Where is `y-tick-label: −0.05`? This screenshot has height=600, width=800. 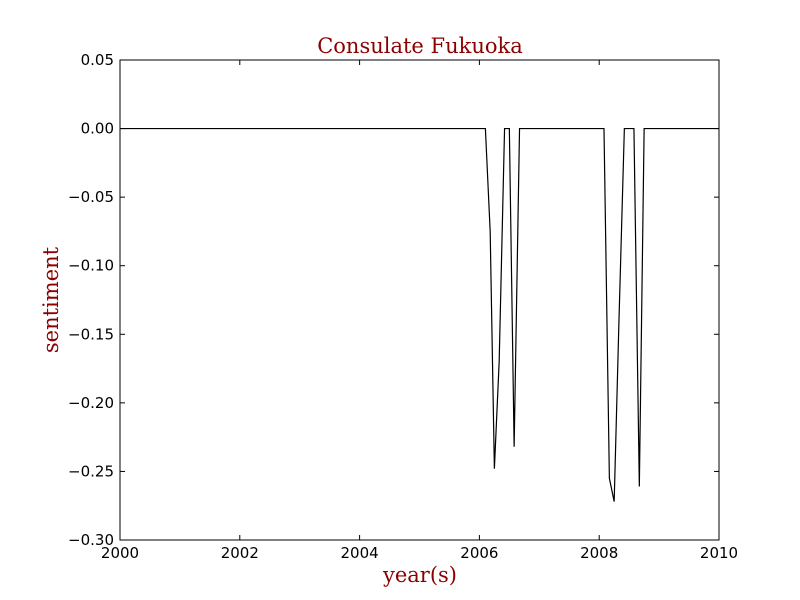 y-tick-label: −0.05 is located at coordinates (91, 197).